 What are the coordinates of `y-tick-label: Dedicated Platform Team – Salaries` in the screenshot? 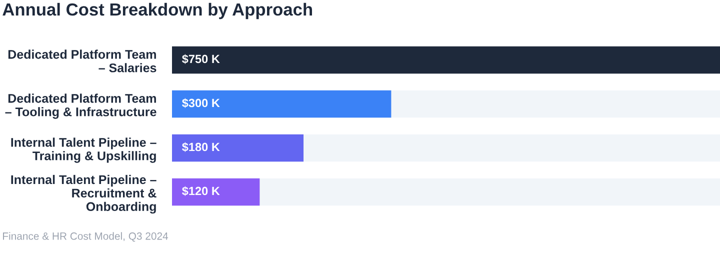 It's located at (82, 61).